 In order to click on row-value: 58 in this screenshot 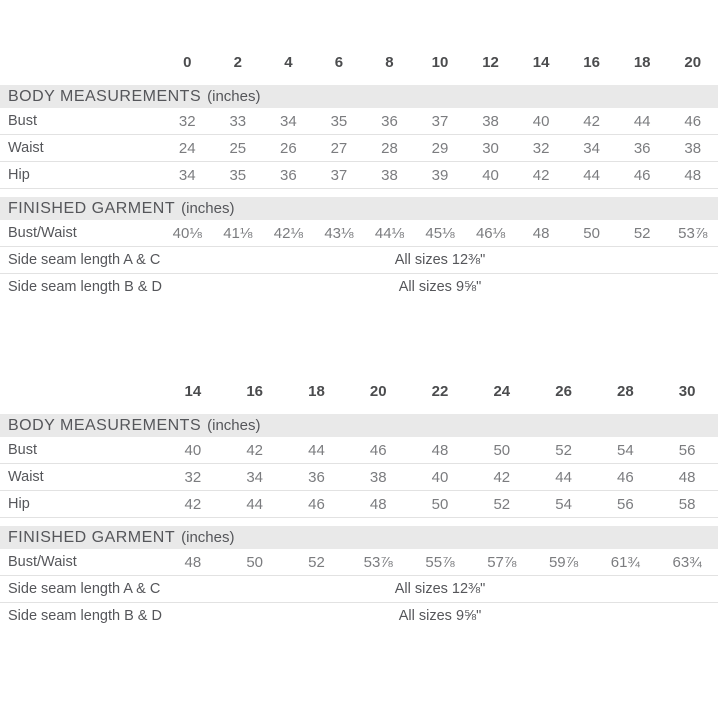, I will do `click(687, 504)`.